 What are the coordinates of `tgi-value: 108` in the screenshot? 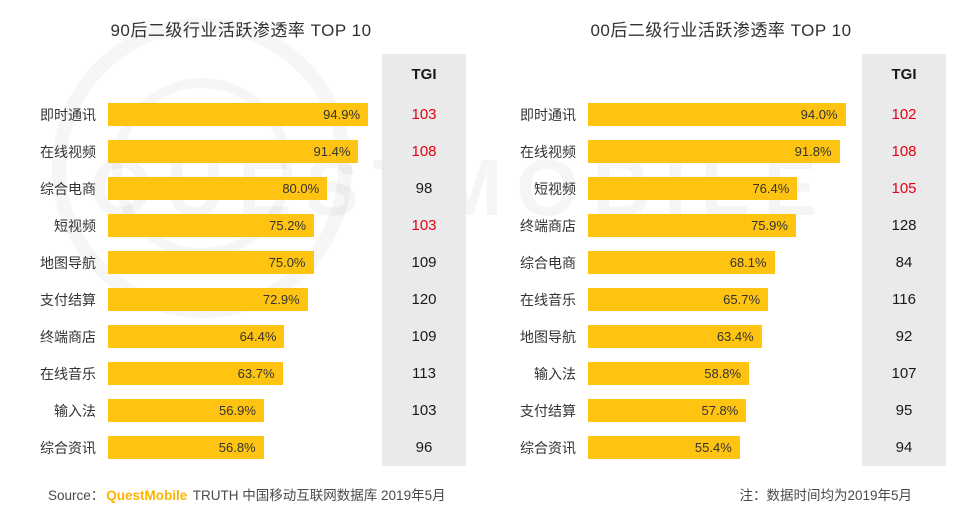 It's located at (904, 151).